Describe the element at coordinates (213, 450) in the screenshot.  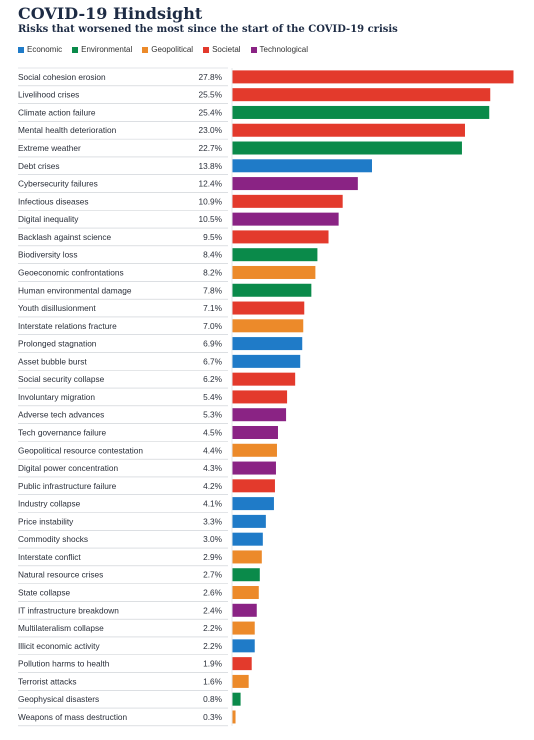
I see `value-label: 4.4%` at that location.